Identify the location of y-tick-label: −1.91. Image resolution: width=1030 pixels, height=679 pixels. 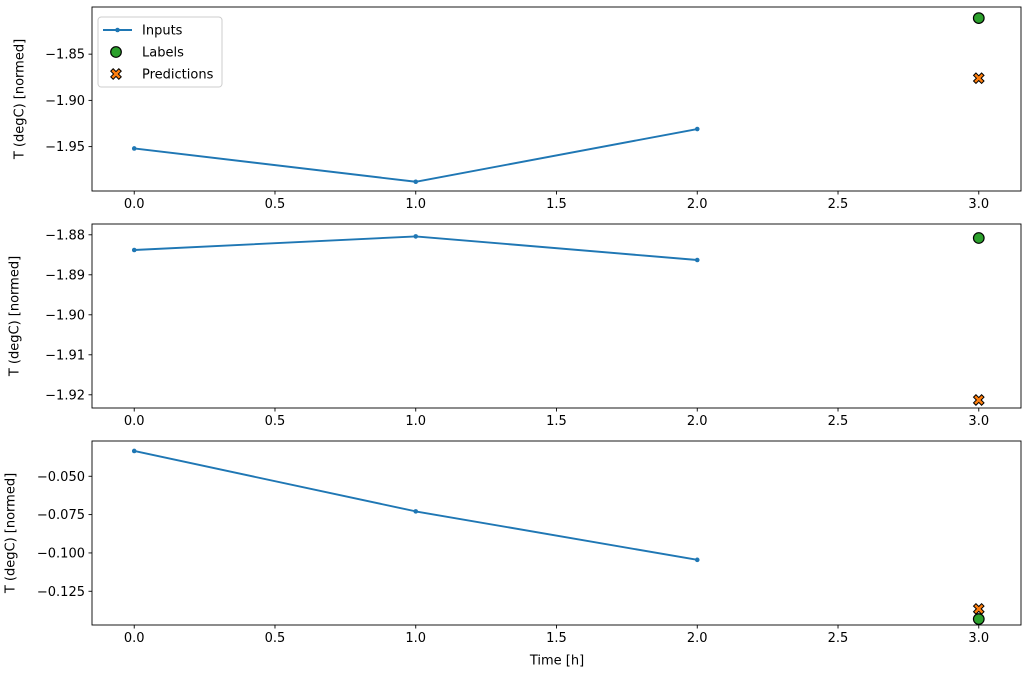
(65, 355).